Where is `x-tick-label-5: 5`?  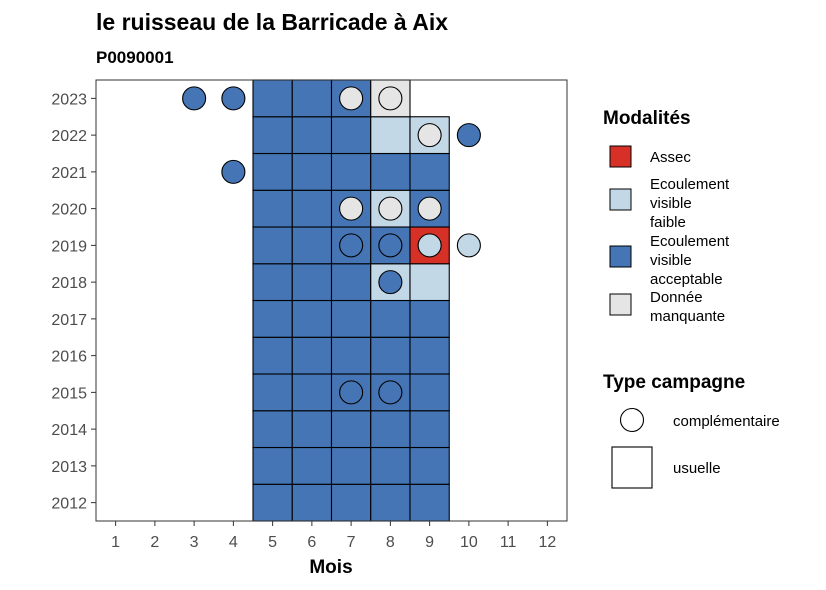
x-tick-label-5: 5 is located at coordinates (272, 542).